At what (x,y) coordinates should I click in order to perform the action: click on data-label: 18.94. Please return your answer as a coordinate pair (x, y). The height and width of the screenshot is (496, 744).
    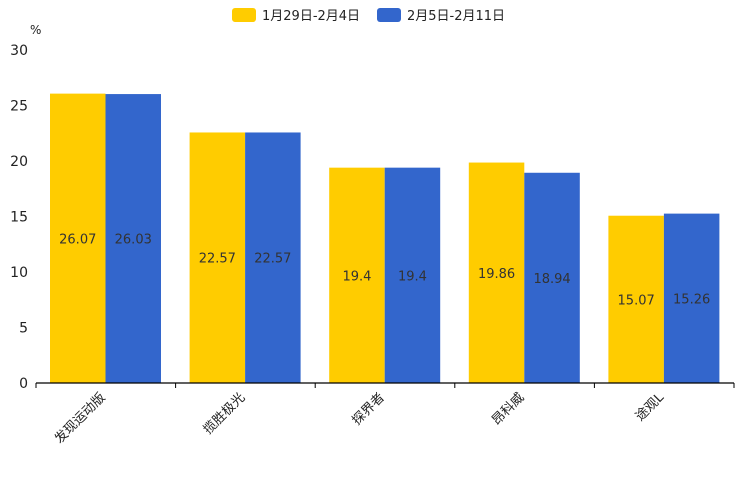
    Looking at the image, I should click on (551, 279).